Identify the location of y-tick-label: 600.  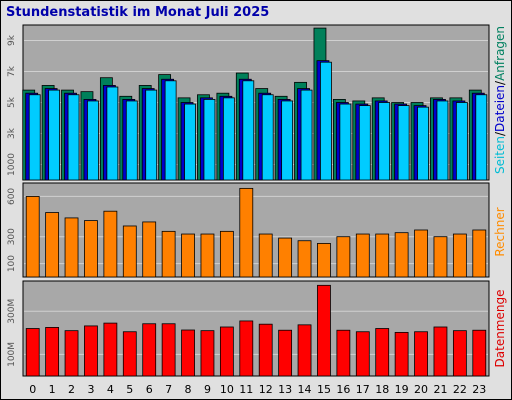
(12, 196).